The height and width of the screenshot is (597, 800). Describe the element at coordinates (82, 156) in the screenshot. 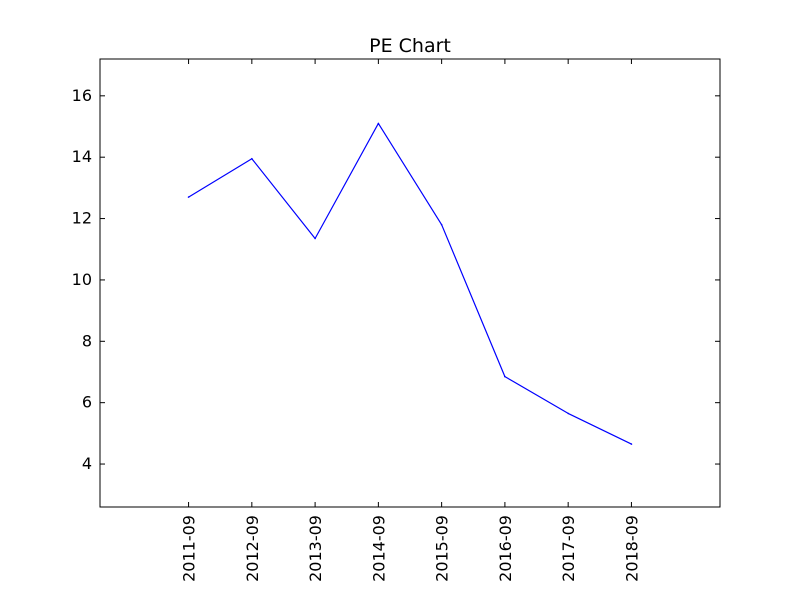

I see `y-tick-label-14: 14` at that location.